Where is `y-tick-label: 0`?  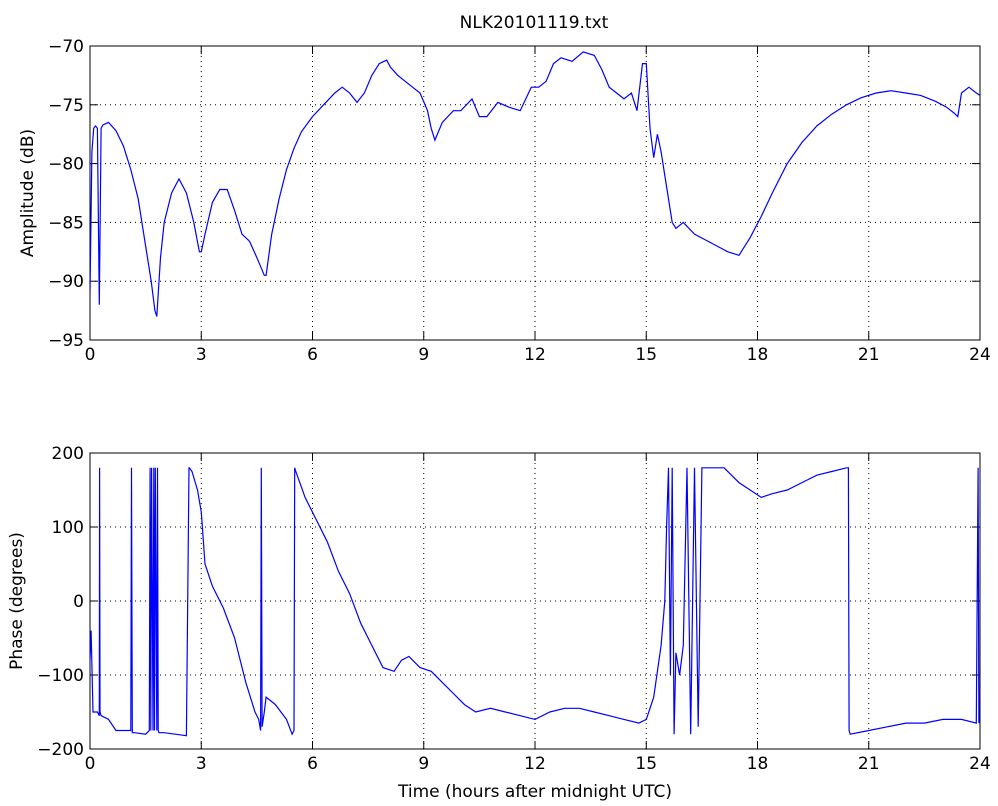 y-tick-label: 0 is located at coordinates (78, 602).